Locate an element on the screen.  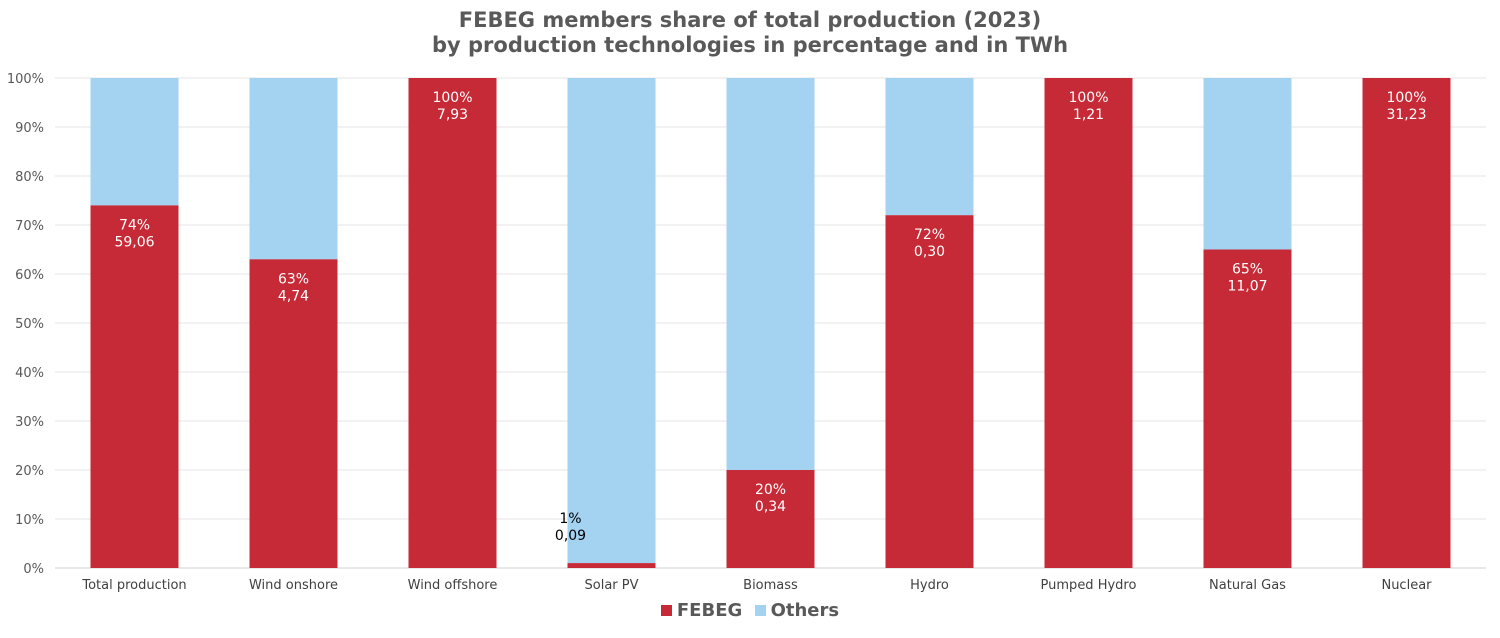
data-label-twh: 0,09 is located at coordinates (570, 536).